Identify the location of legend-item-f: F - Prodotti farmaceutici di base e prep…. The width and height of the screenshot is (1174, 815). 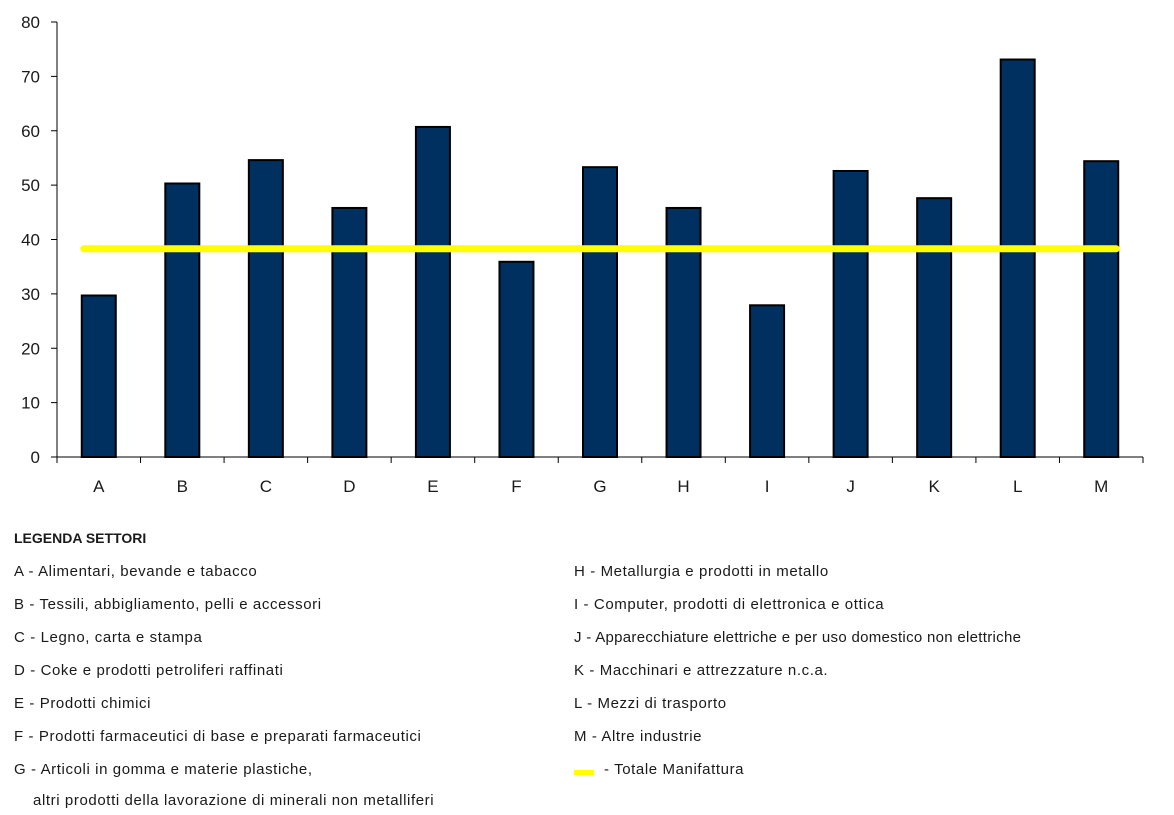
(218, 736).